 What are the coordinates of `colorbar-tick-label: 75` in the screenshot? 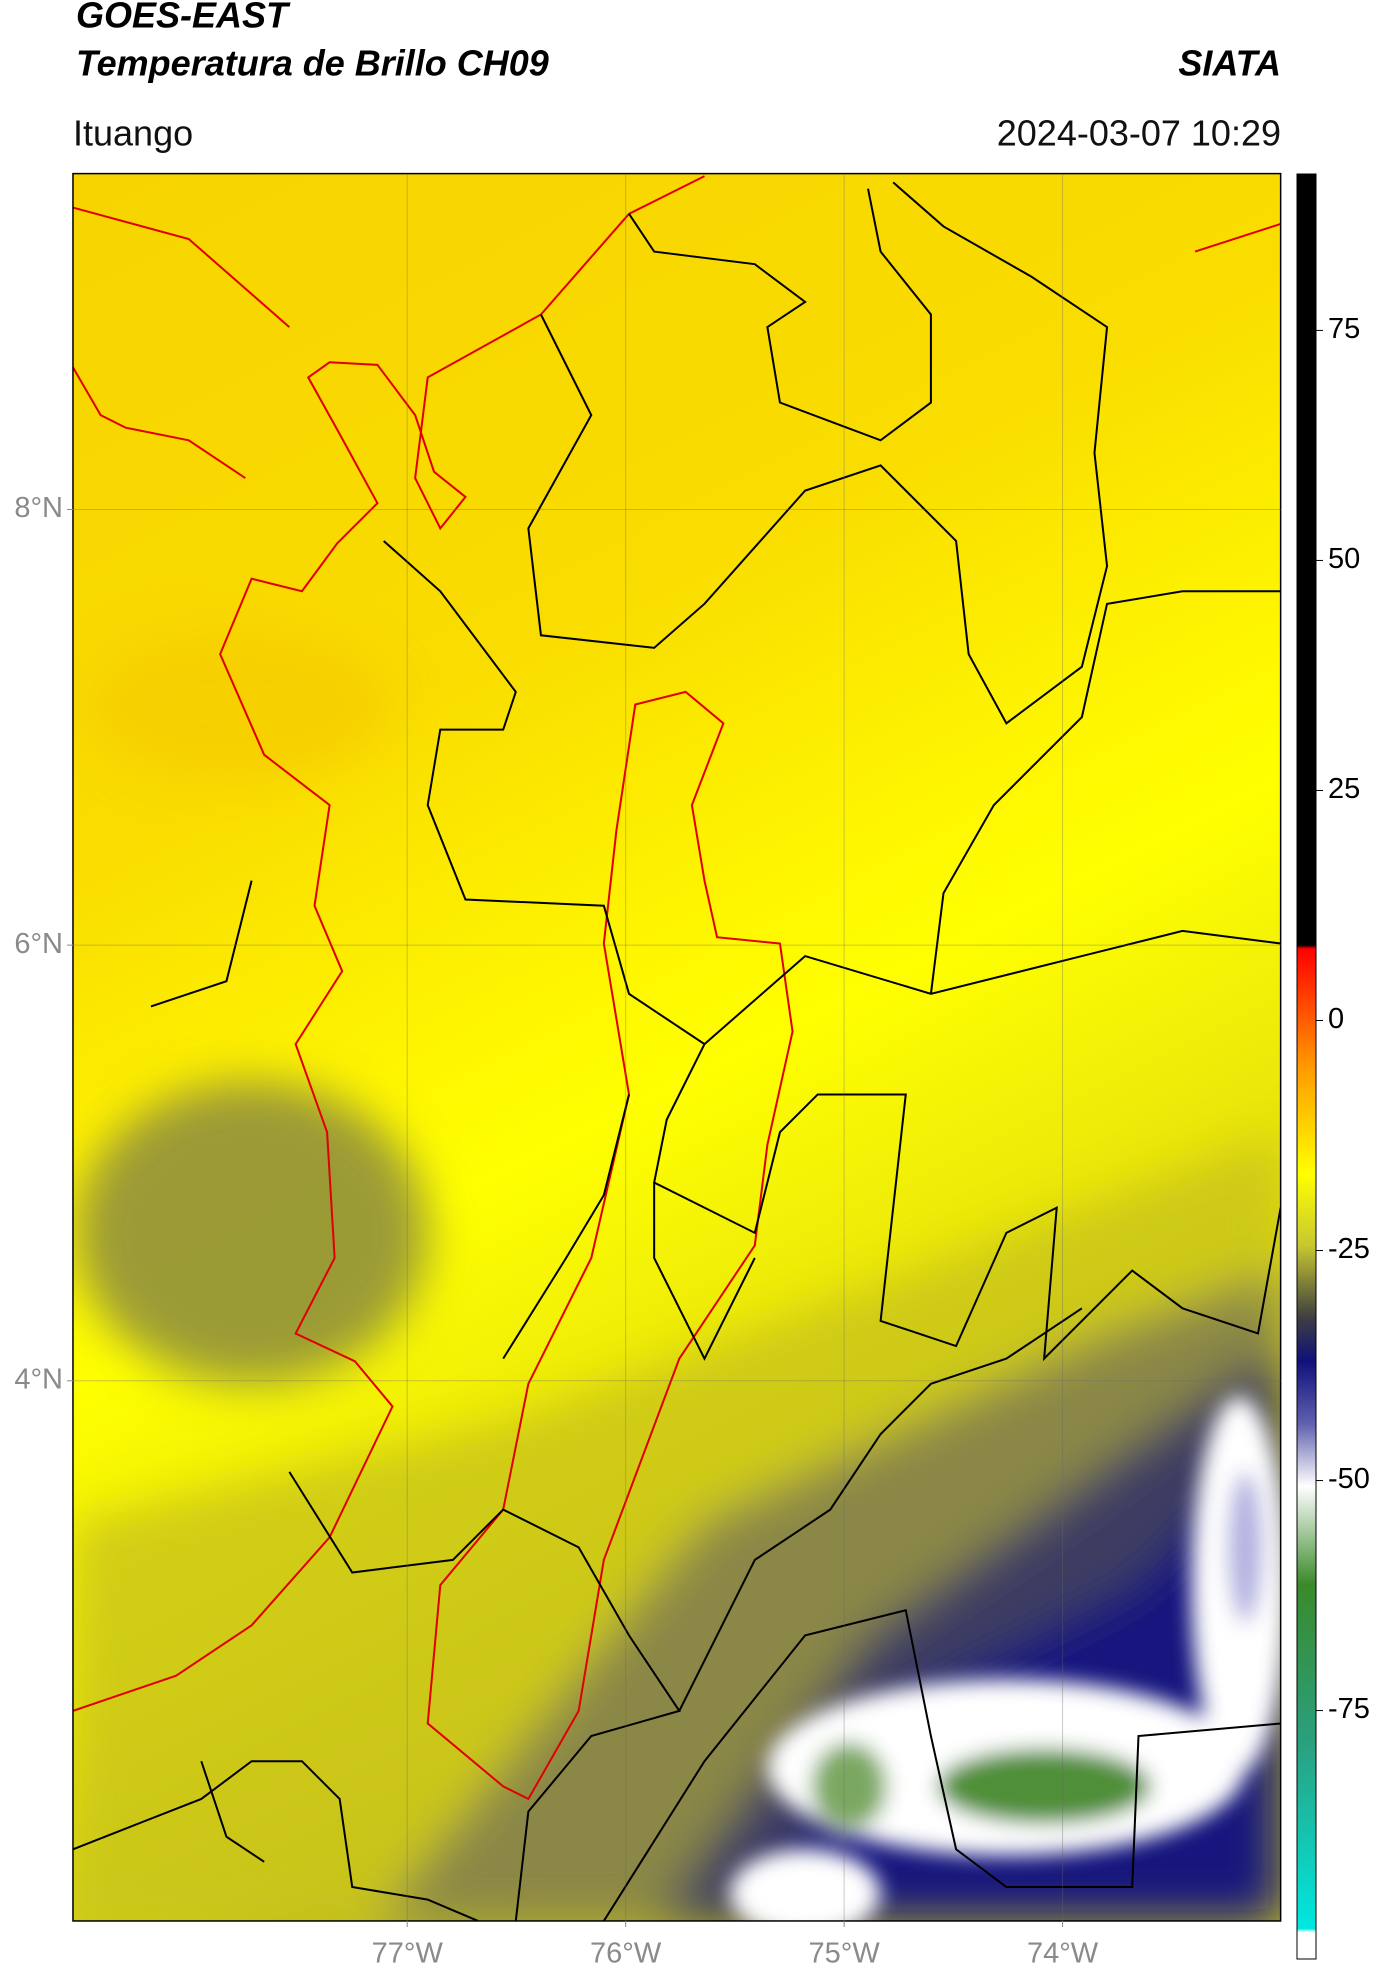 It's located at (1344, 329).